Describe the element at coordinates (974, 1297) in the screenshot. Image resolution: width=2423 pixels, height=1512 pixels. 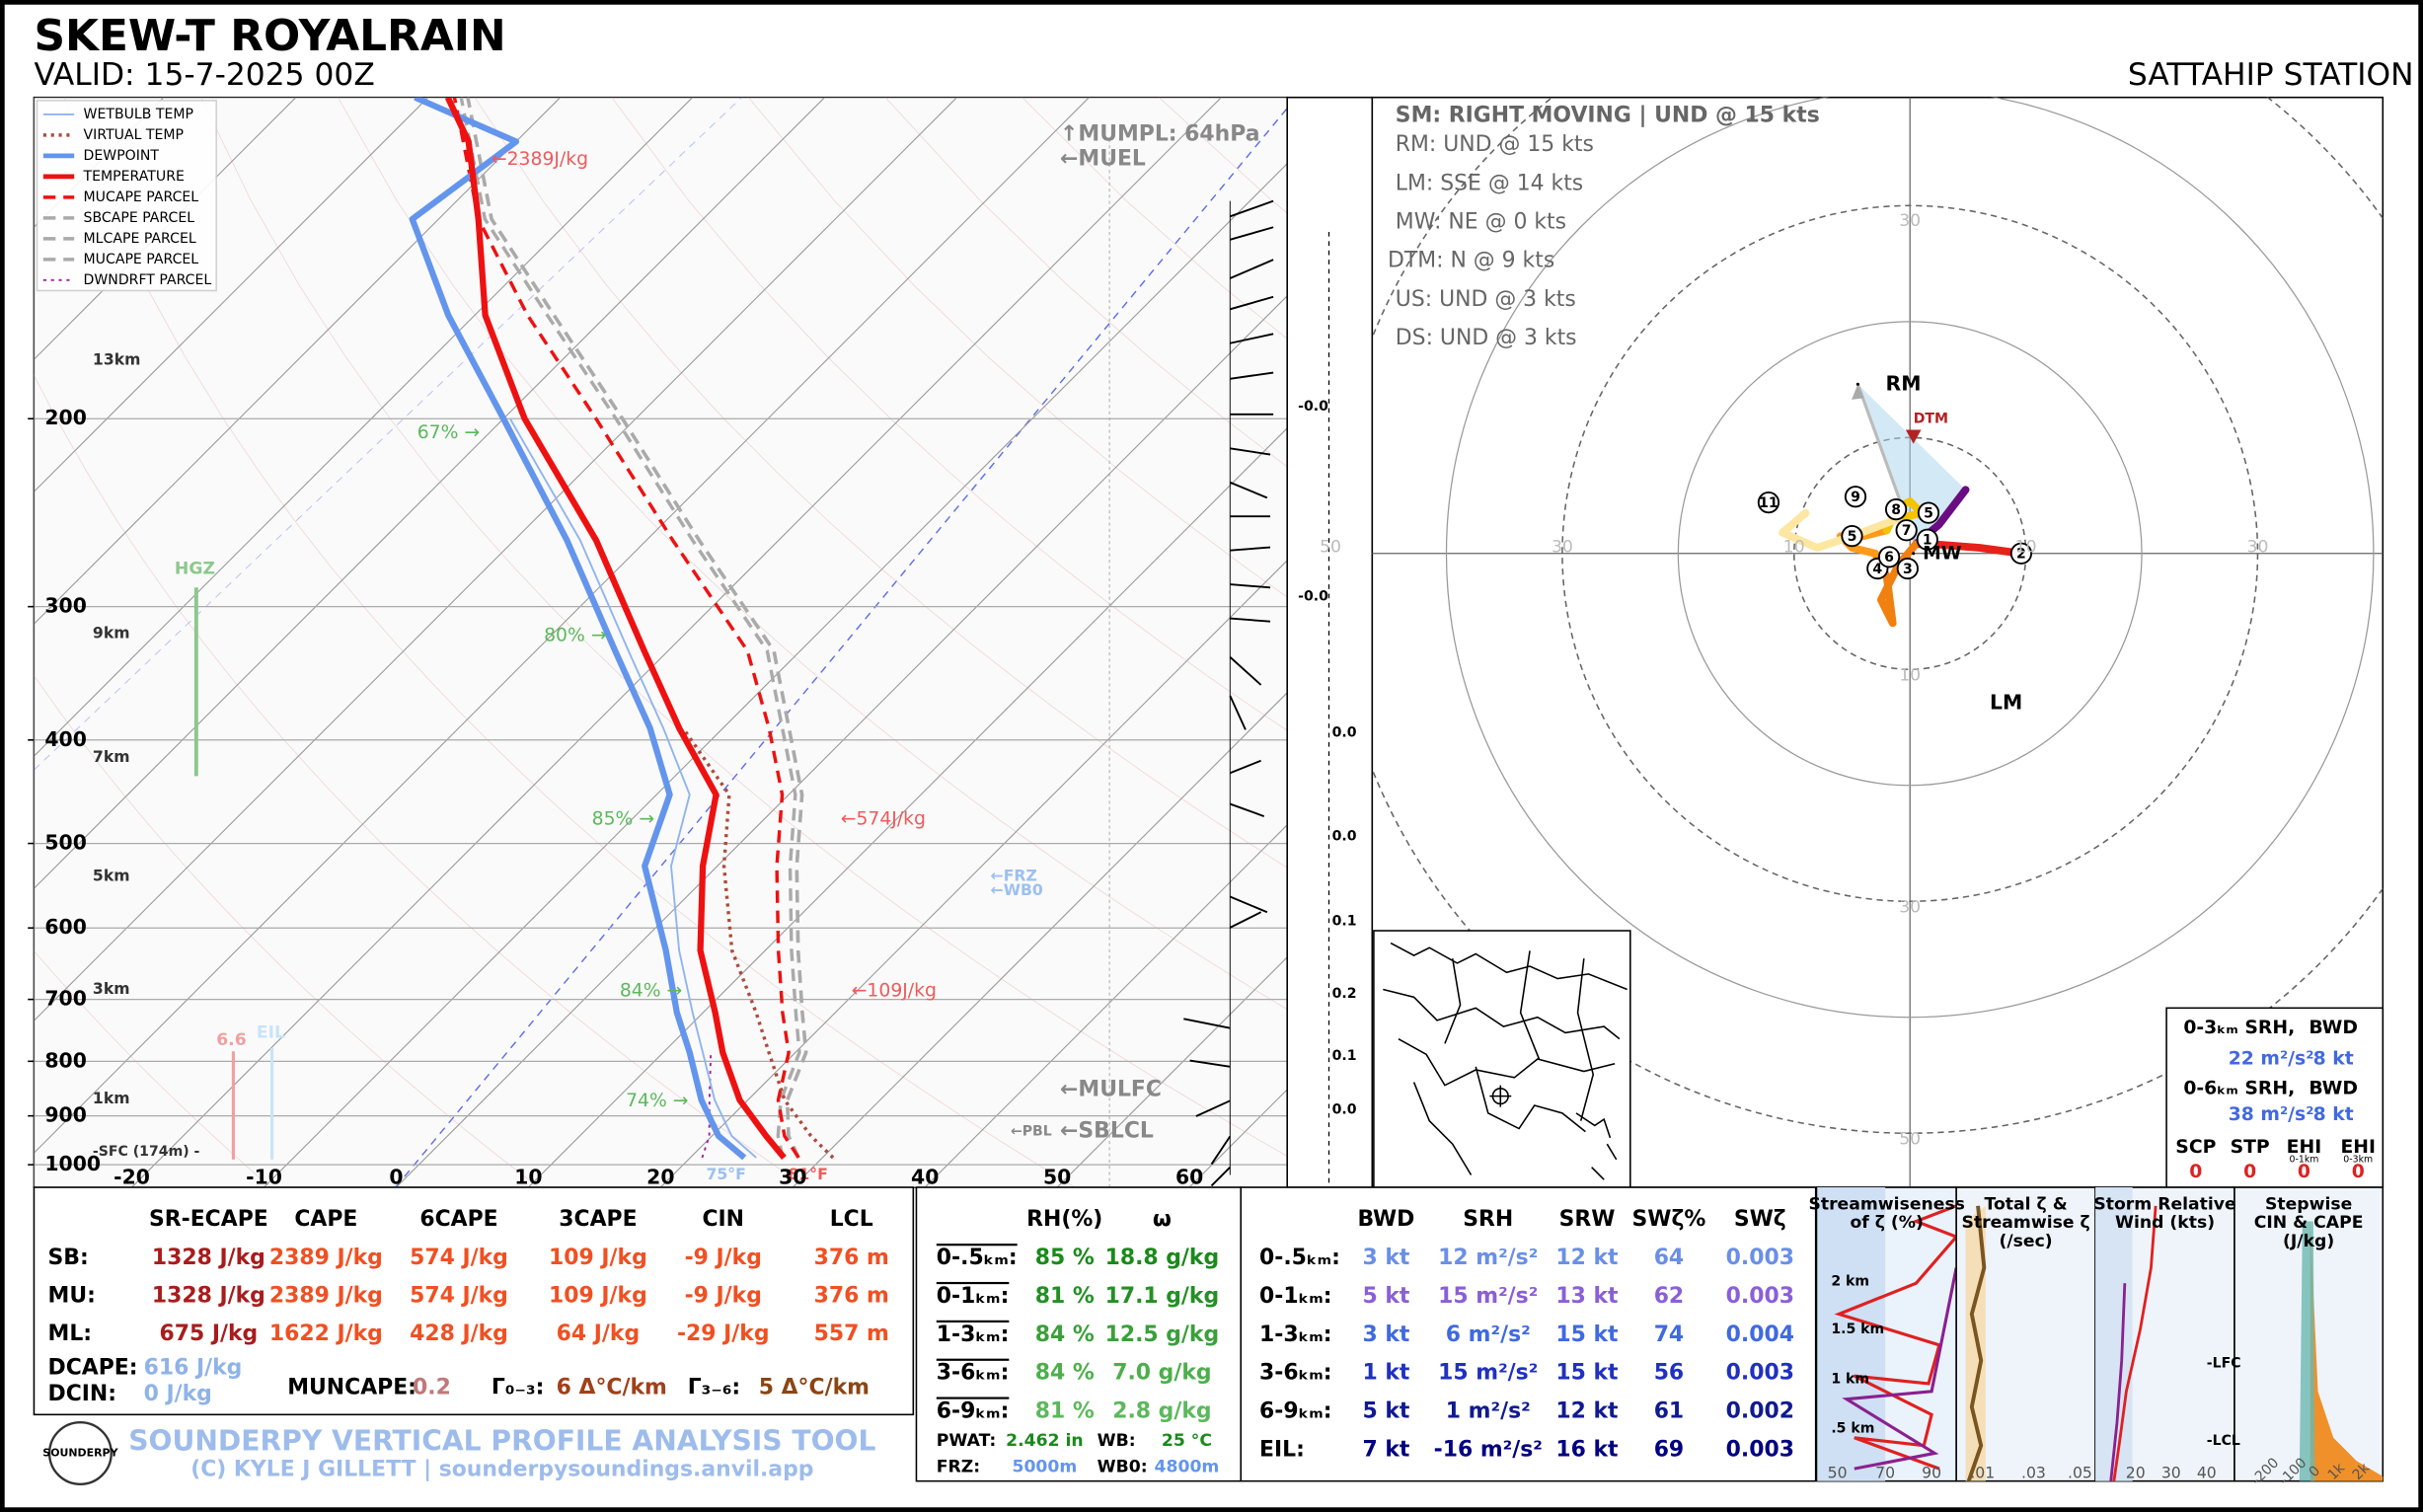
I see `row-label: 0-1ₖₘ:` at that location.